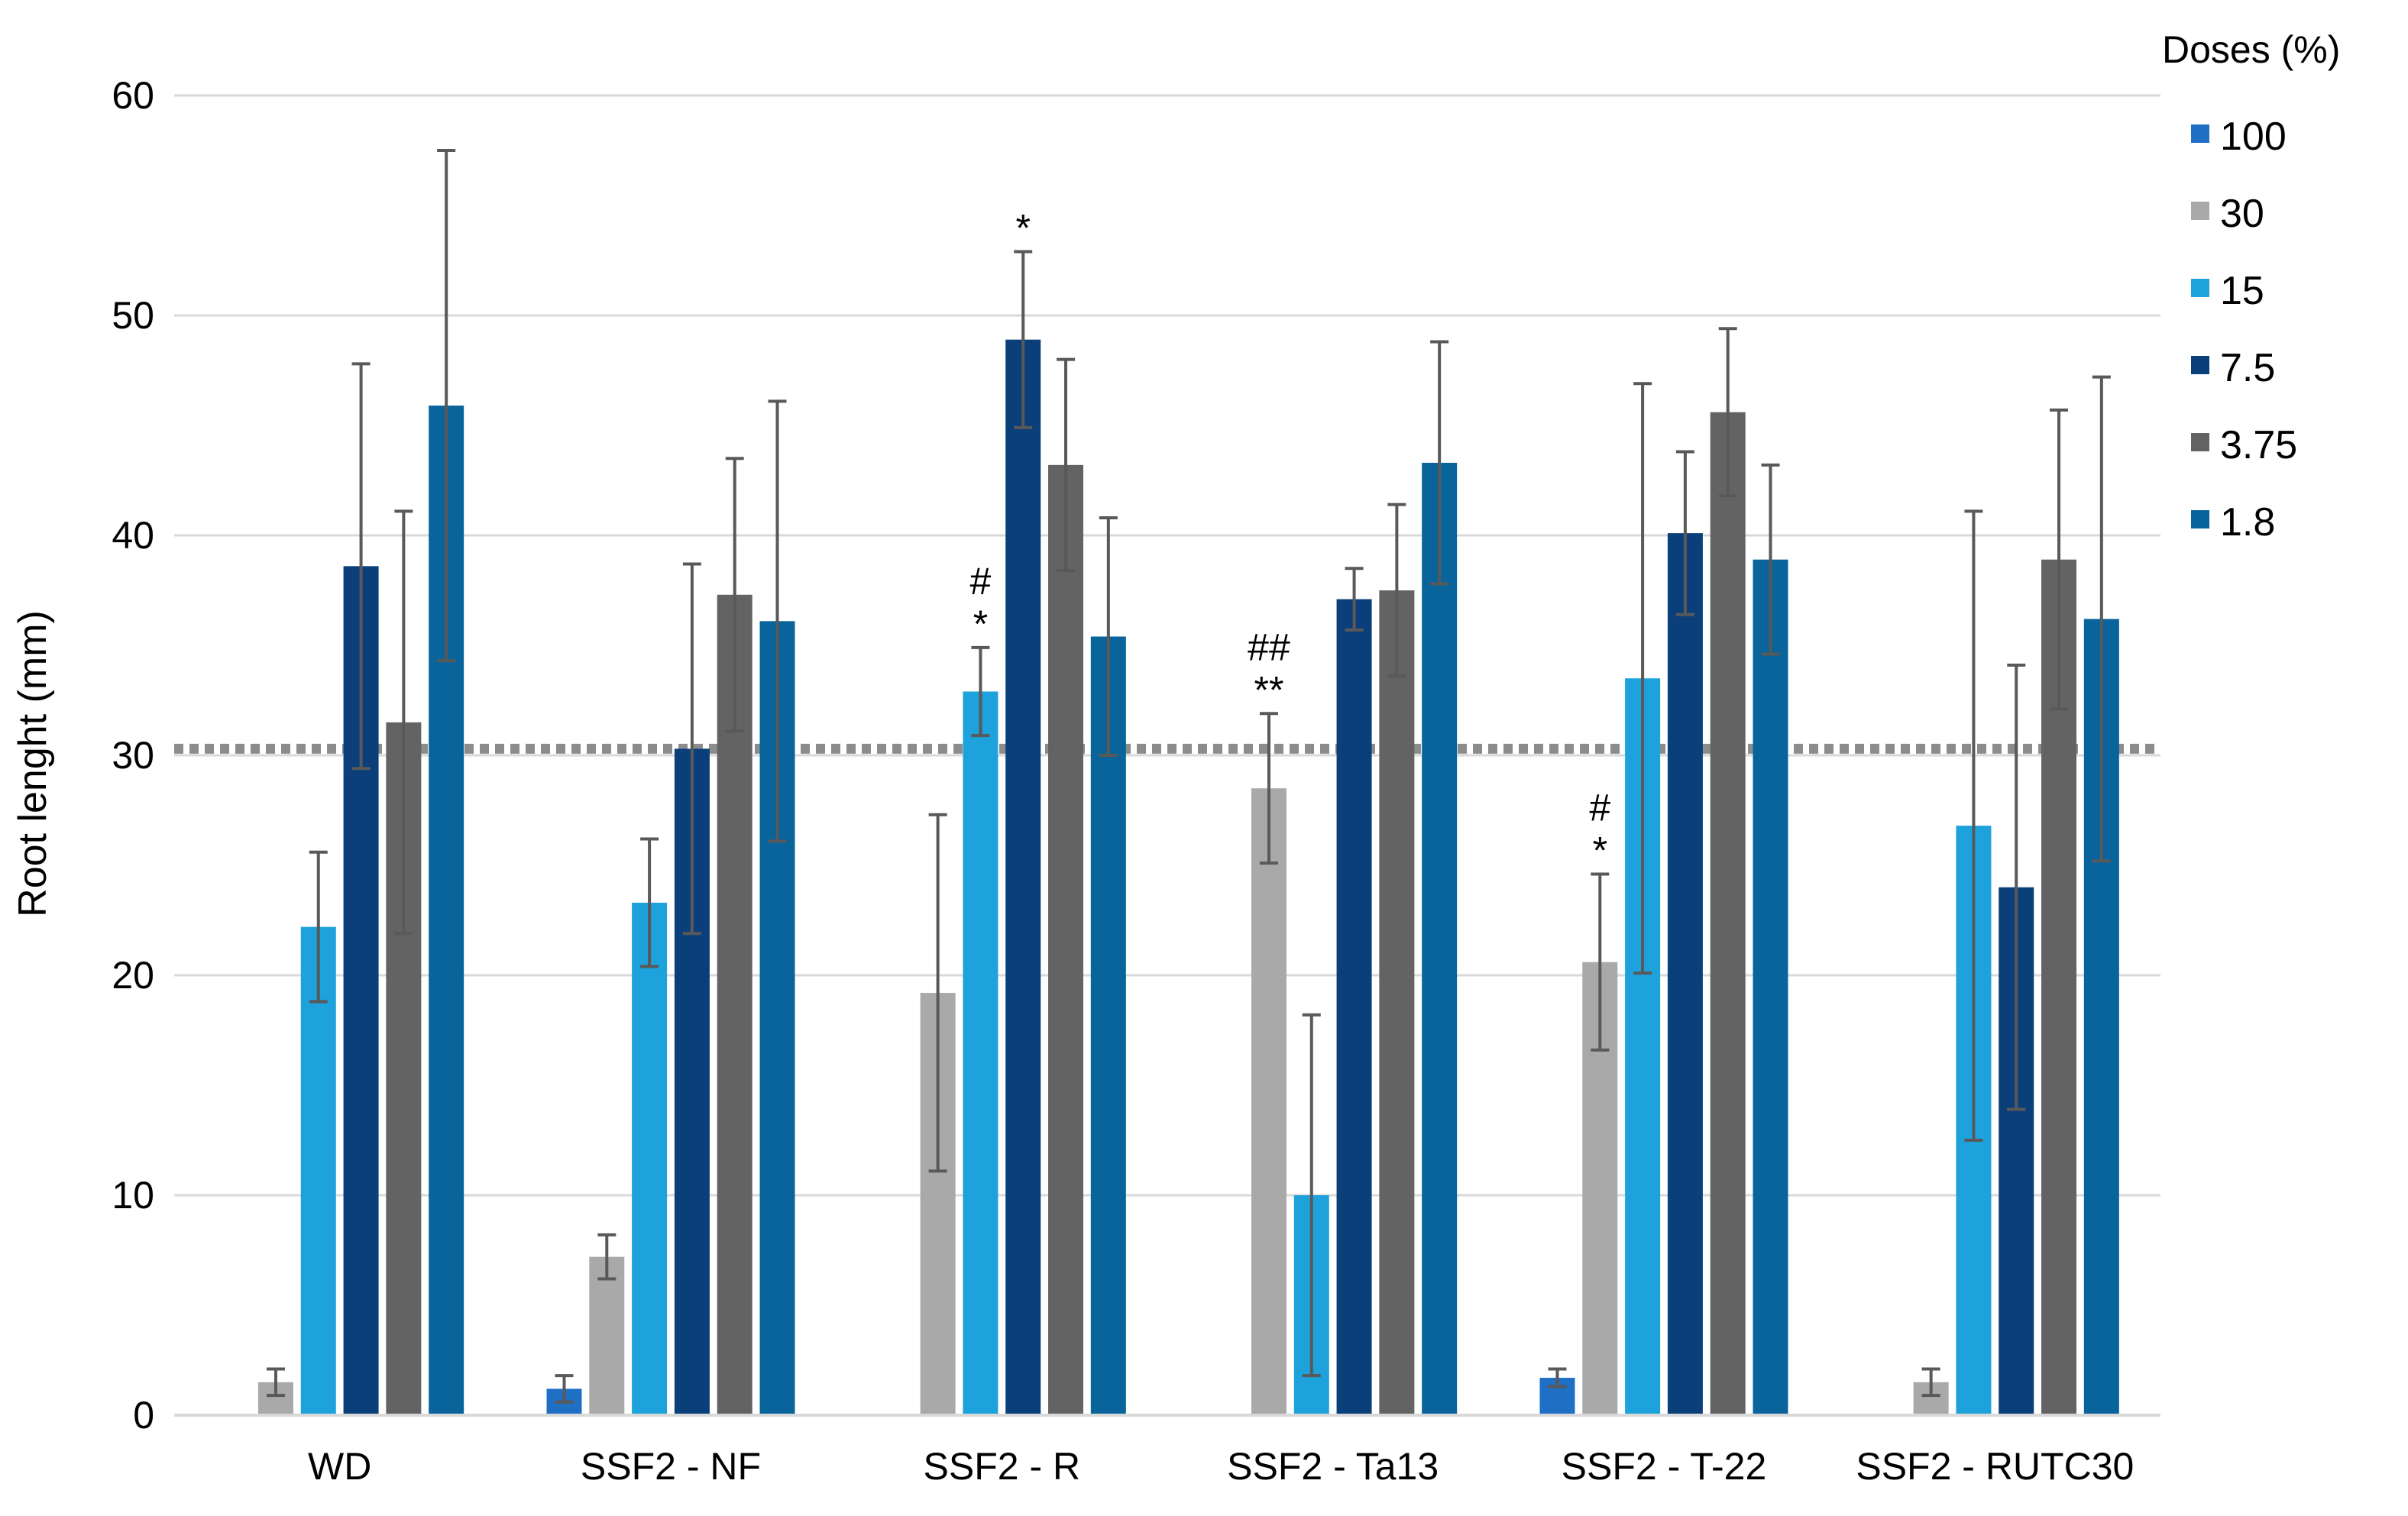  I want to click on significance-annotations: #**##**#*, so click(1290, 538).